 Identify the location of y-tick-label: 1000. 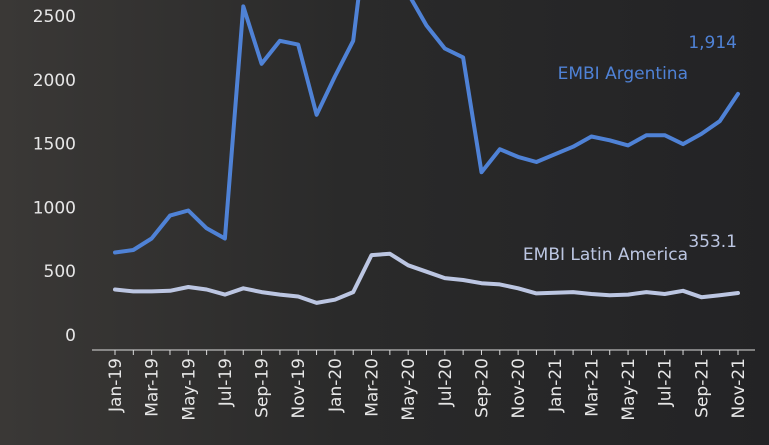
(54, 208).